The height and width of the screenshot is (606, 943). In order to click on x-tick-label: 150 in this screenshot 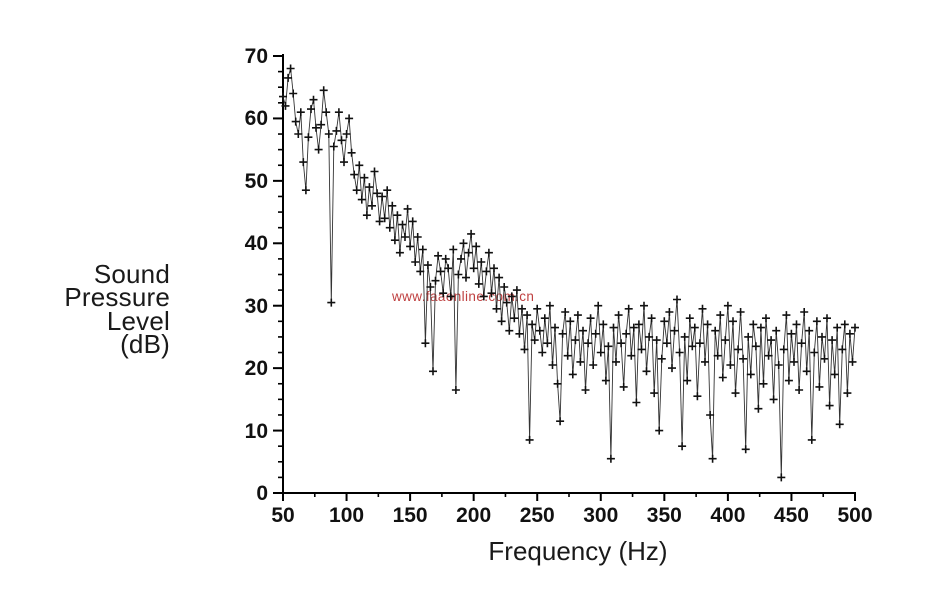, I will do `click(410, 515)`.